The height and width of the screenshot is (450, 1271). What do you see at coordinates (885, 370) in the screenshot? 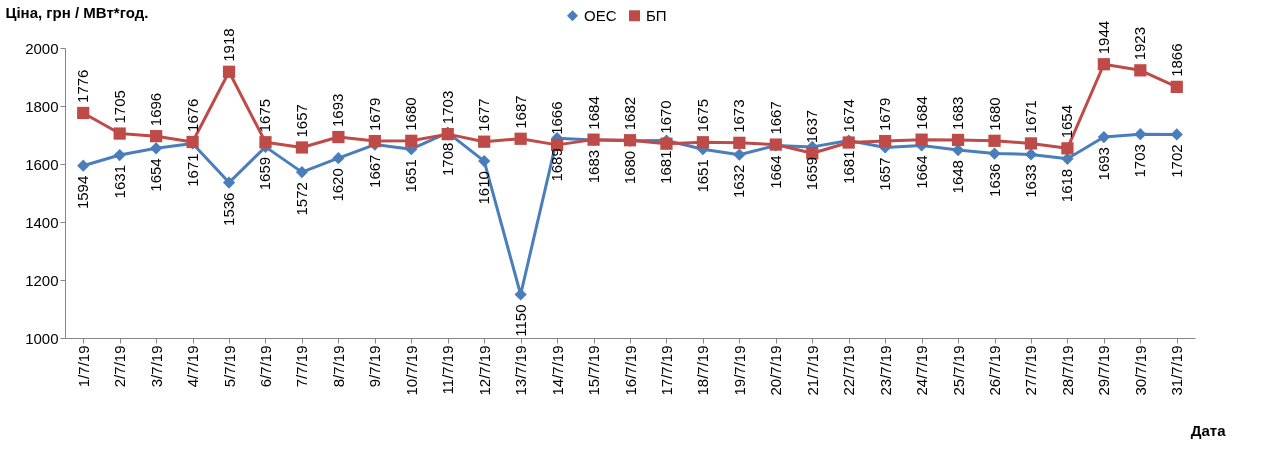
I see `x-tick-label: 23/7/19` at bounding box center [885, 370].